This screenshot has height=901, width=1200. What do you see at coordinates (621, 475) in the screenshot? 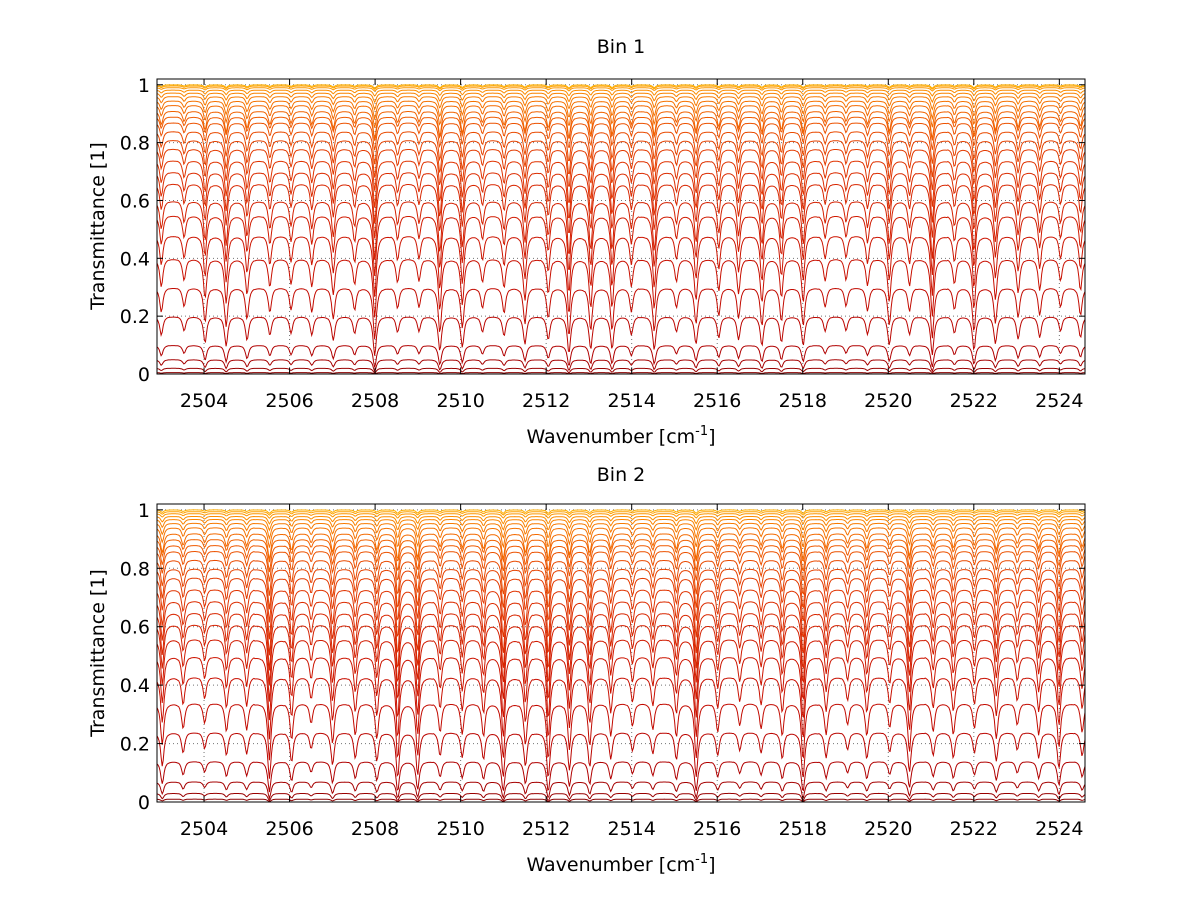
I see `chart-title: Bin 2` at bounding box center [621, 475].